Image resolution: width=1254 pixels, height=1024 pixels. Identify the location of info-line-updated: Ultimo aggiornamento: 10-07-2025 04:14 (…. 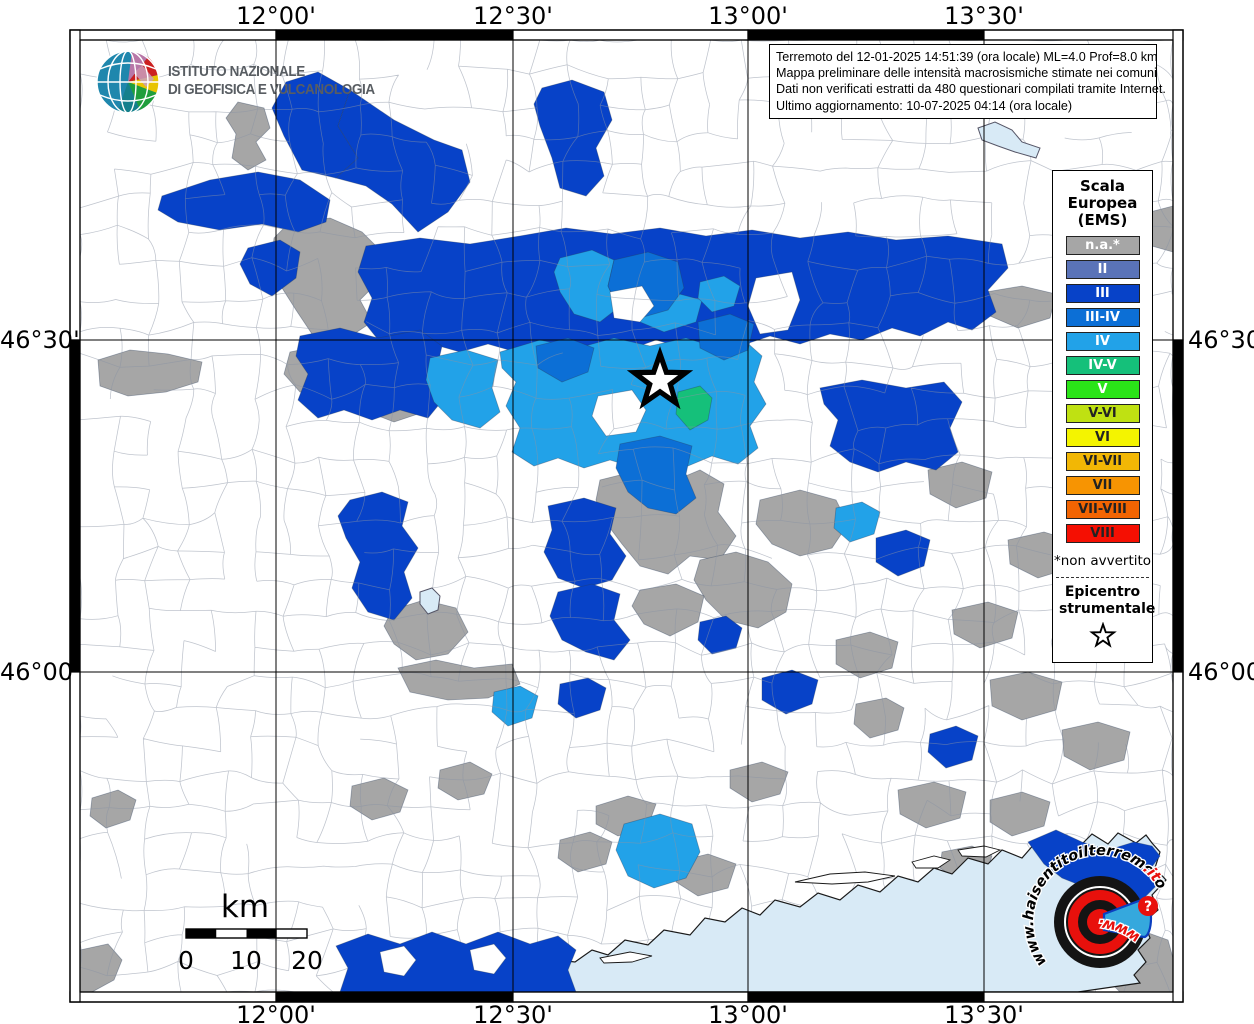
(924, 105).